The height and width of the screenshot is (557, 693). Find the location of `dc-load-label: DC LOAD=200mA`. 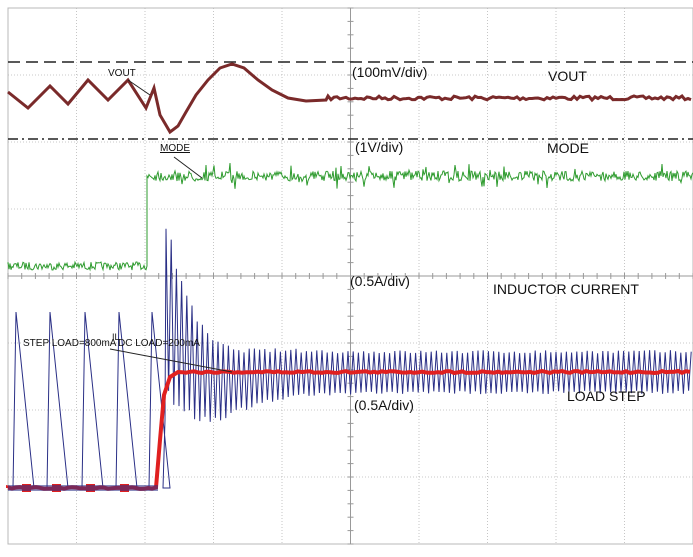

dc-load-label: DC LOAD=200mA is located at coordinates (159, 343).